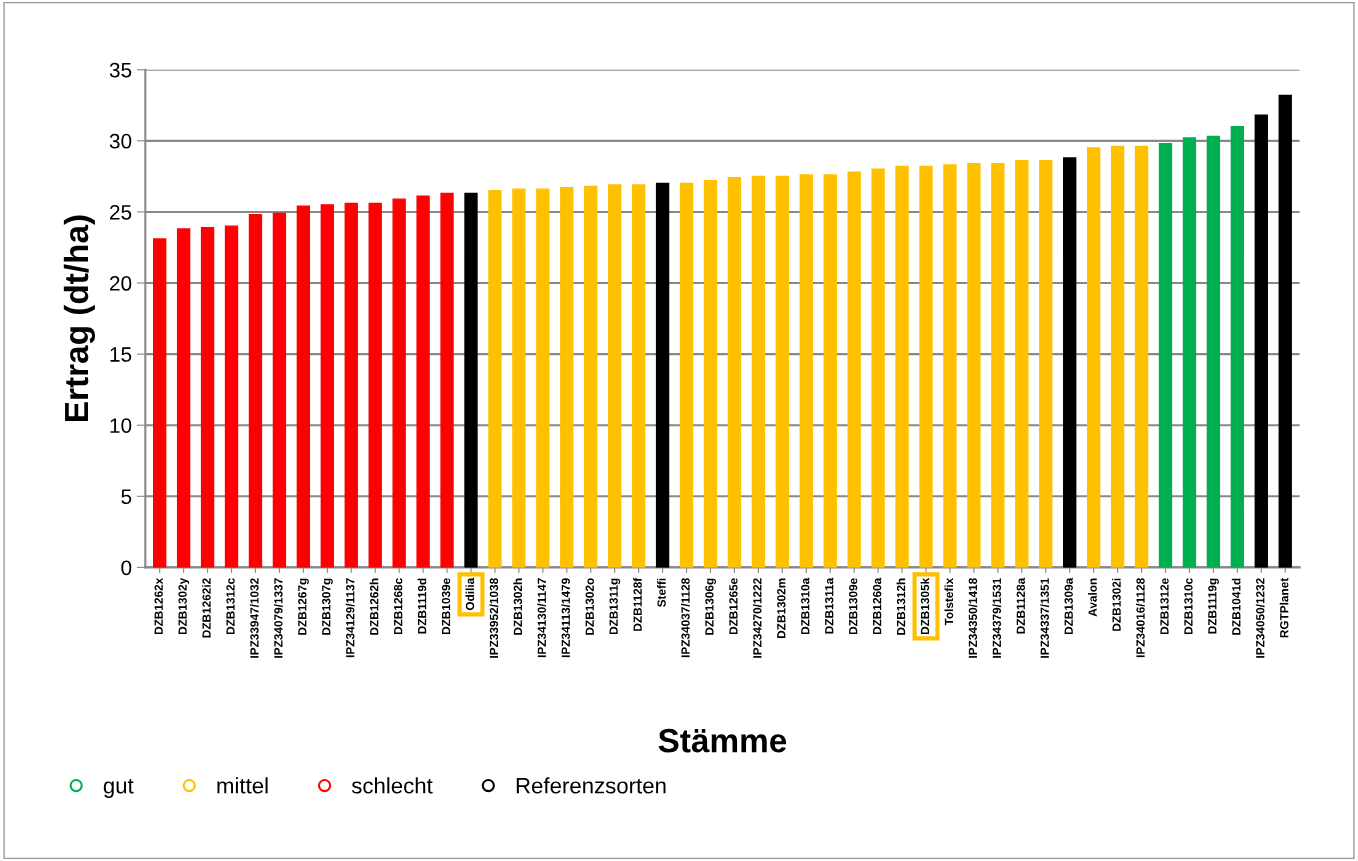 This screenshot has height=861, width=1358. I want to click on x-tick-label: IPZ34129/1137, so click(350, 618).